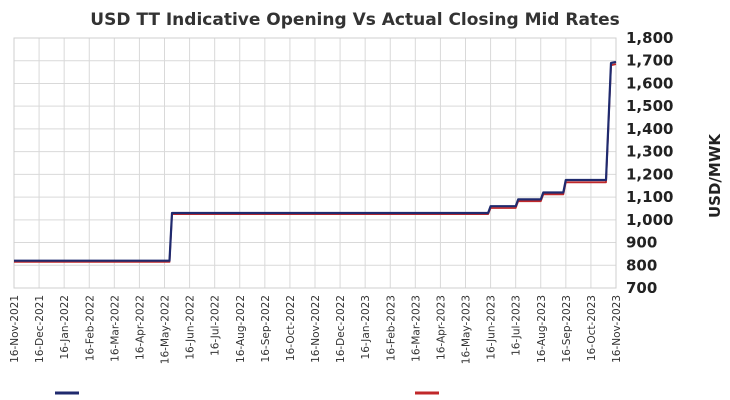  What do you see at coordinates (542, 329) in the screenshot?
I see `x-tick-label: 16-Aug-2023` at bounding box center [542, 329].